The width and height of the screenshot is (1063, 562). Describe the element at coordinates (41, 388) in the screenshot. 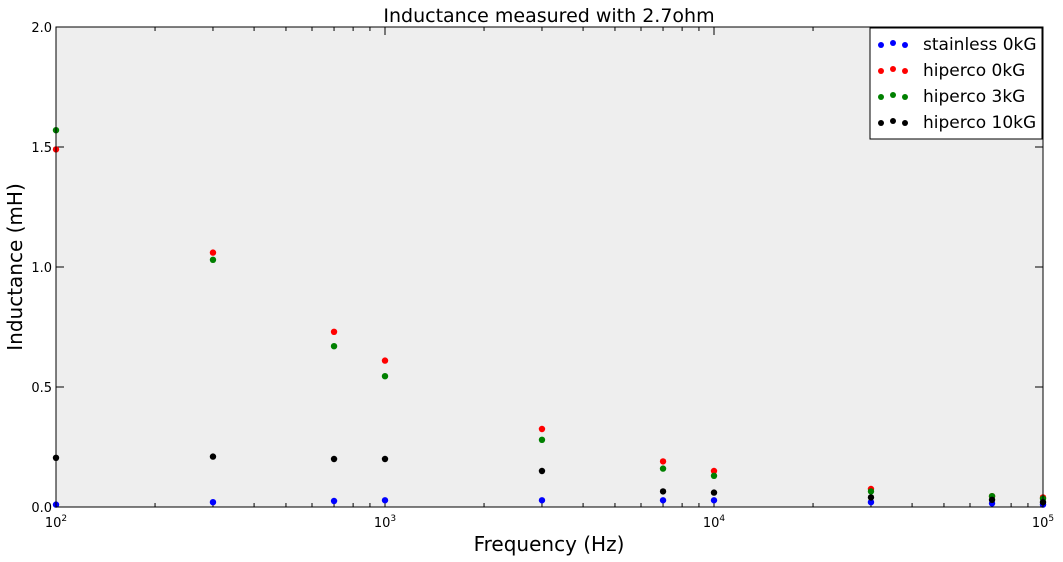

I see `y-tick-label: 0.5` at that location.